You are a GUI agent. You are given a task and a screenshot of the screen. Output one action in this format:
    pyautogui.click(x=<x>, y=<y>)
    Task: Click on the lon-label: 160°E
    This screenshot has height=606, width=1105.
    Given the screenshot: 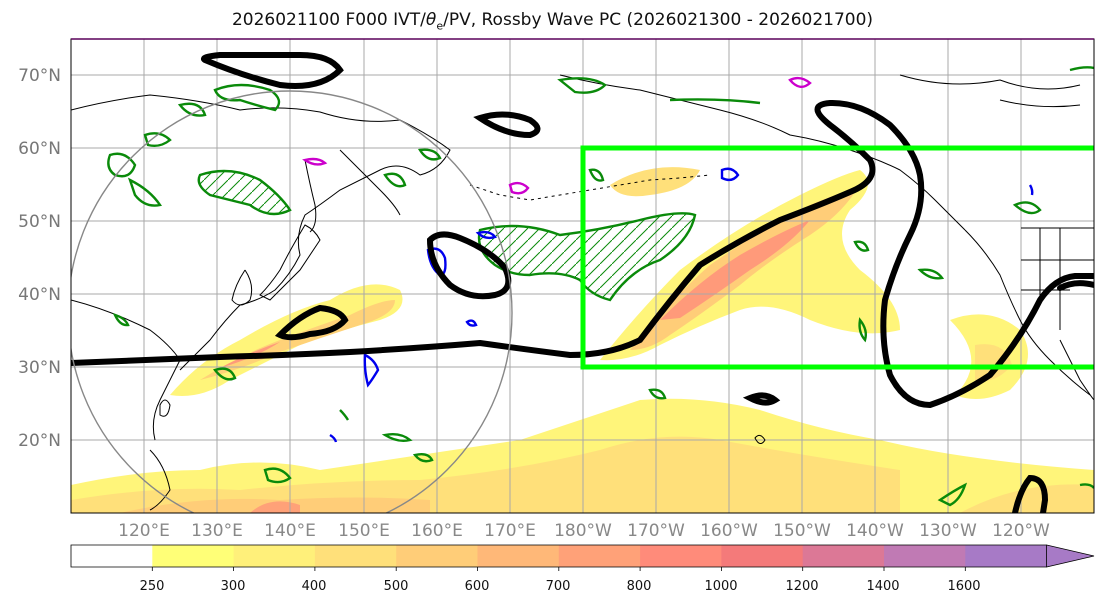 What is the action you would take?
    pyautogui.click(x=437, y=531)
    